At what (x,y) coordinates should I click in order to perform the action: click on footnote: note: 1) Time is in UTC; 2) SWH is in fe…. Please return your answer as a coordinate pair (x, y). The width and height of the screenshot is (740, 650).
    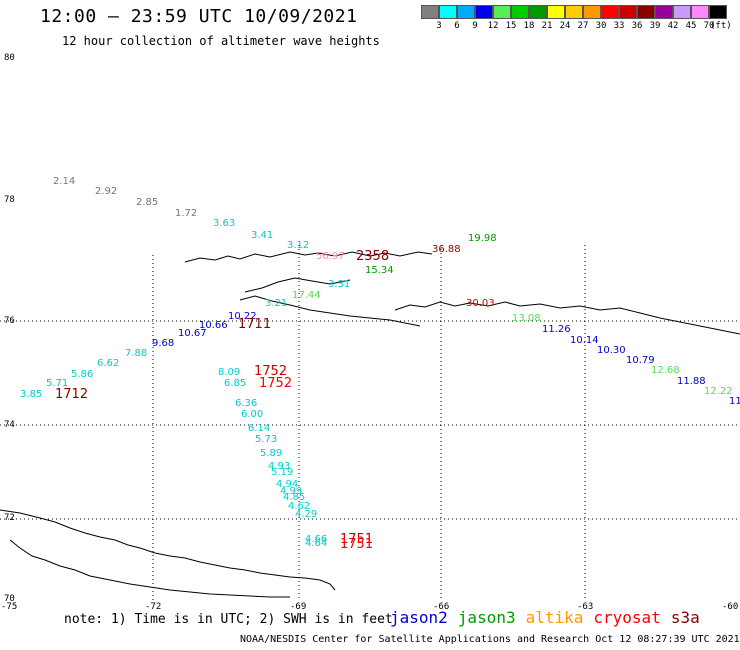
    Looking at the image, I should click on (228, 619).